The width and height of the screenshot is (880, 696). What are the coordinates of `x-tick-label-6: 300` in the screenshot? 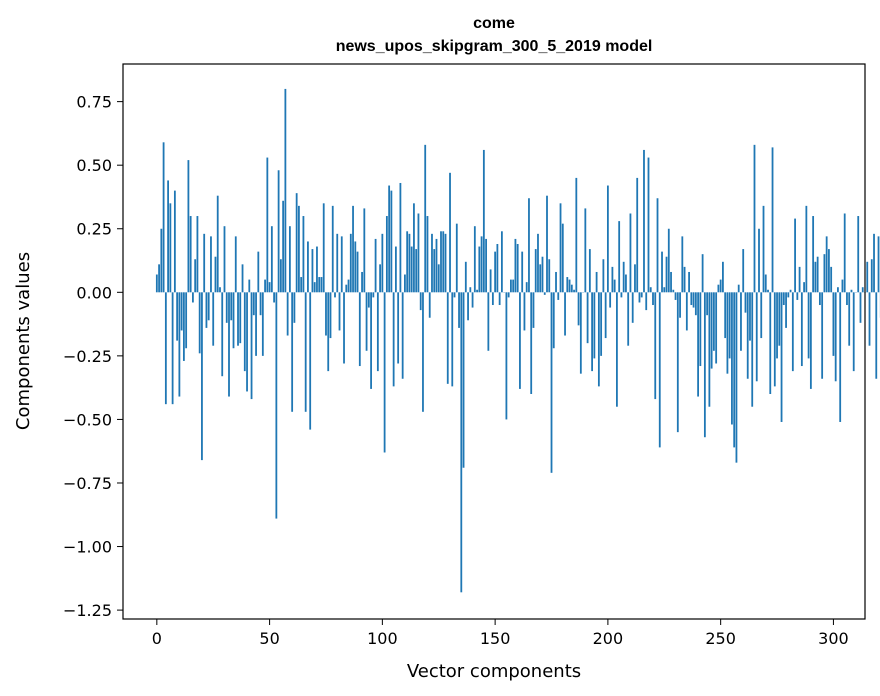 It's located at (833, 638).